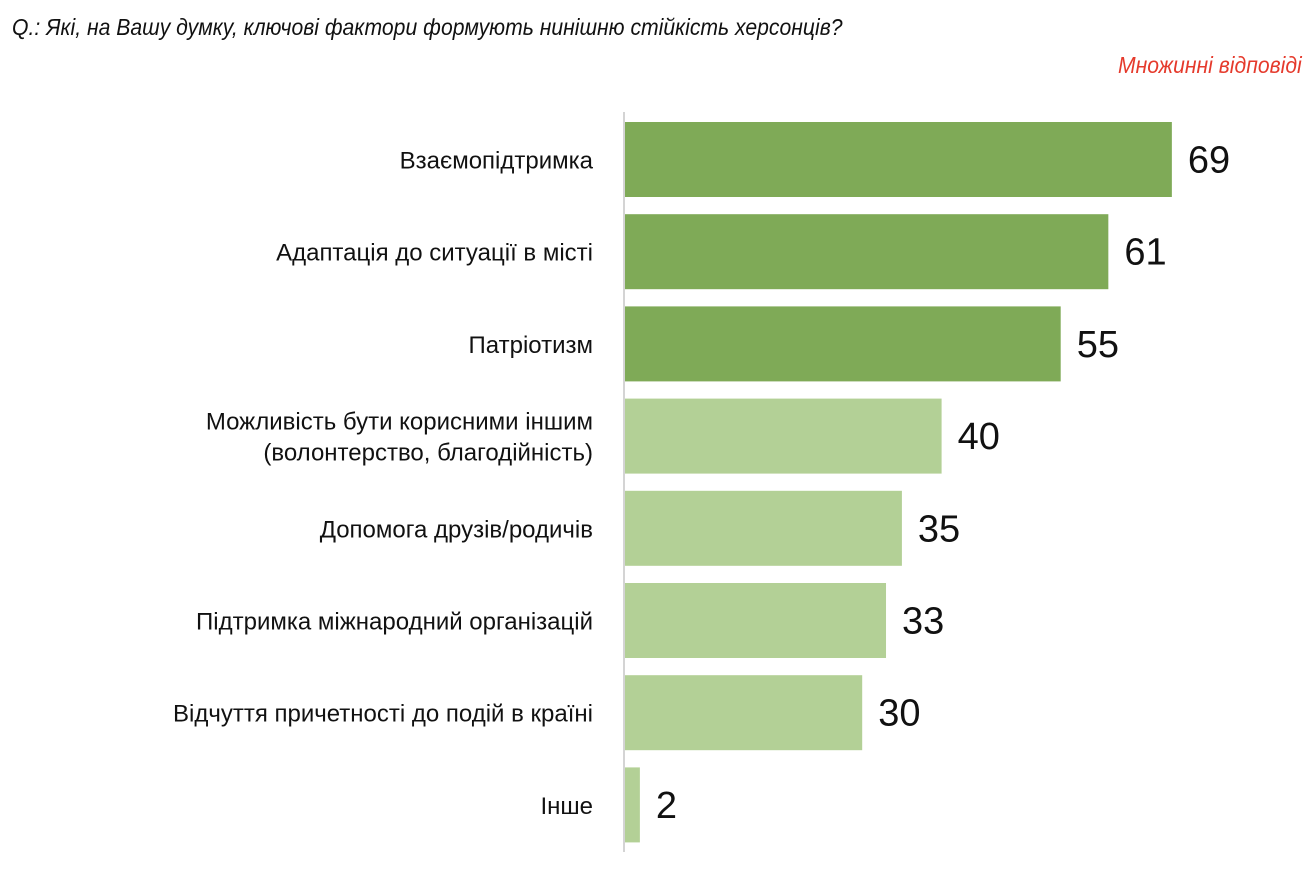 The image size is (1314, 882). I want to click on data-label: 61, so click(1145, 253).